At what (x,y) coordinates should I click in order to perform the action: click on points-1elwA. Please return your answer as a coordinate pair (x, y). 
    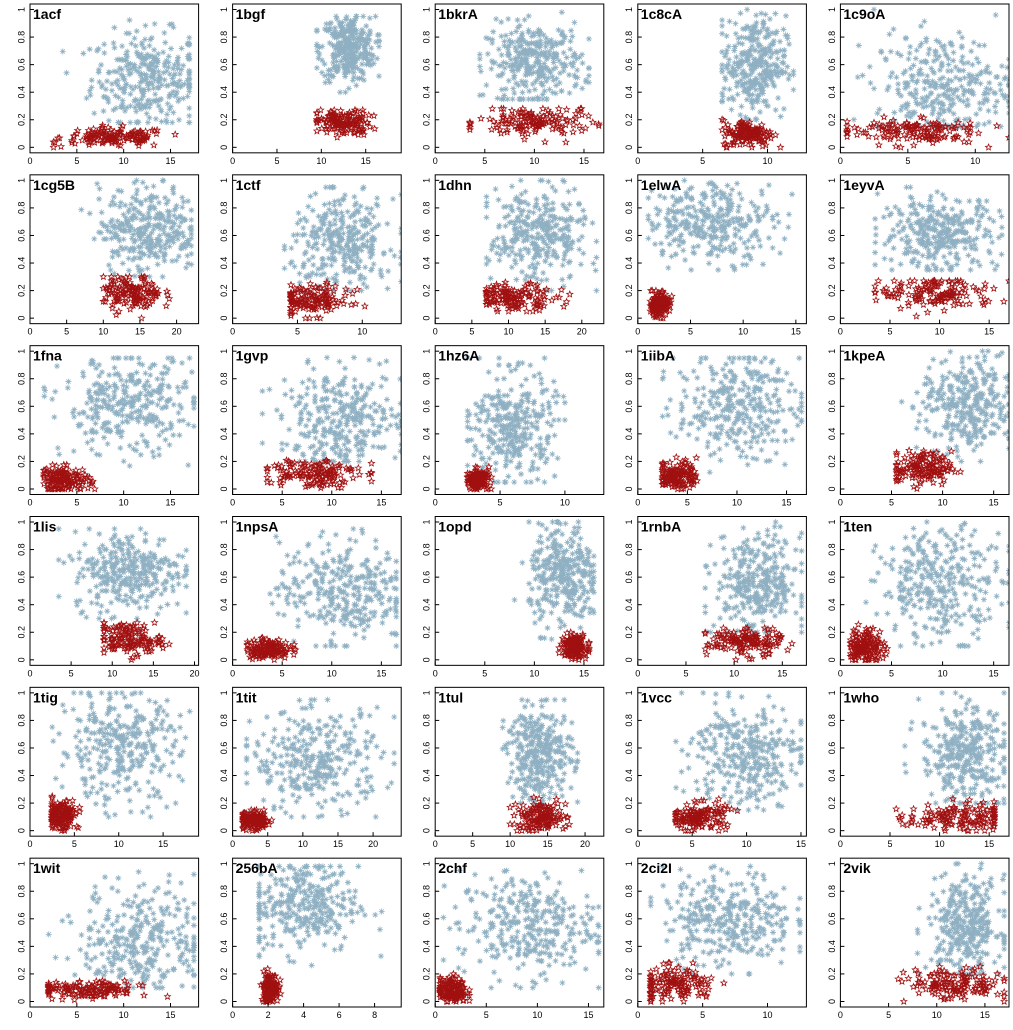
    Looking at the image, I should click on (720, 248).